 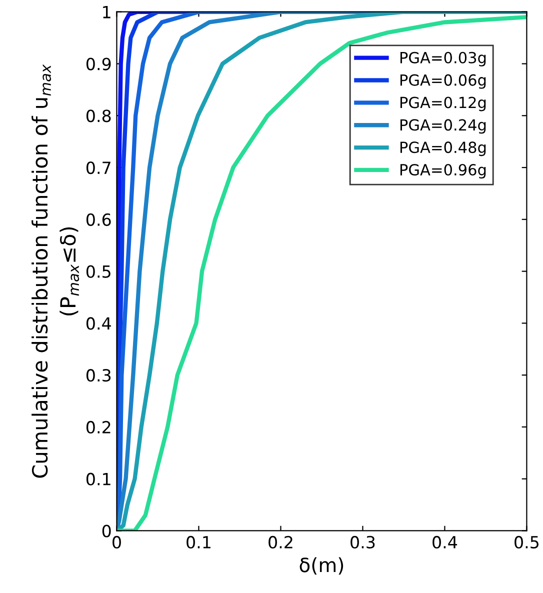 What do you see at coordinates (98, 167) in the screenshot?
I see `y-tick-label: 0.7` at bounding box center [98, 167].